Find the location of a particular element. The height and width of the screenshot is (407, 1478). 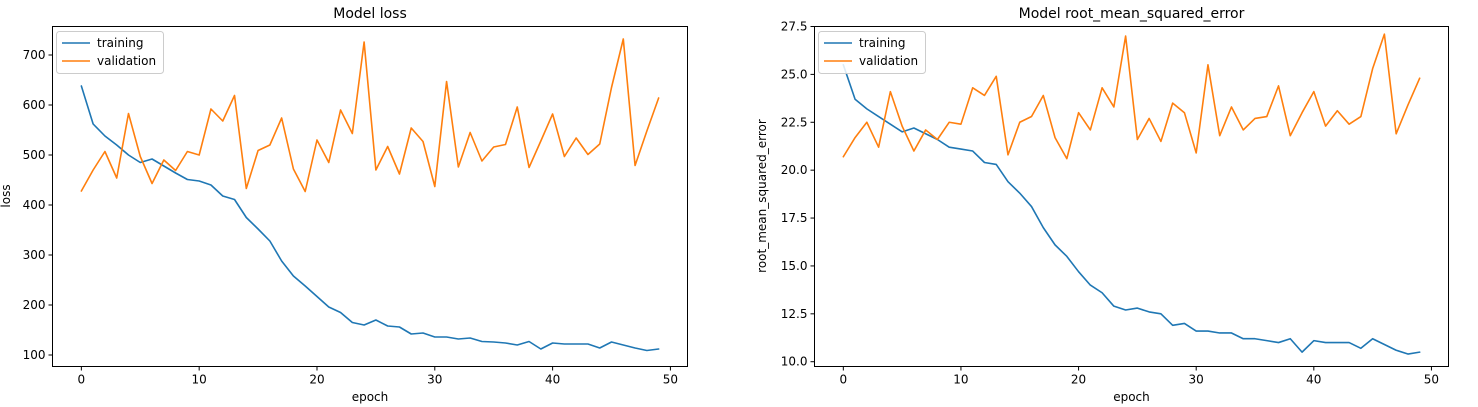

y-tick-label: 200 is located at coordinates (34, 305).